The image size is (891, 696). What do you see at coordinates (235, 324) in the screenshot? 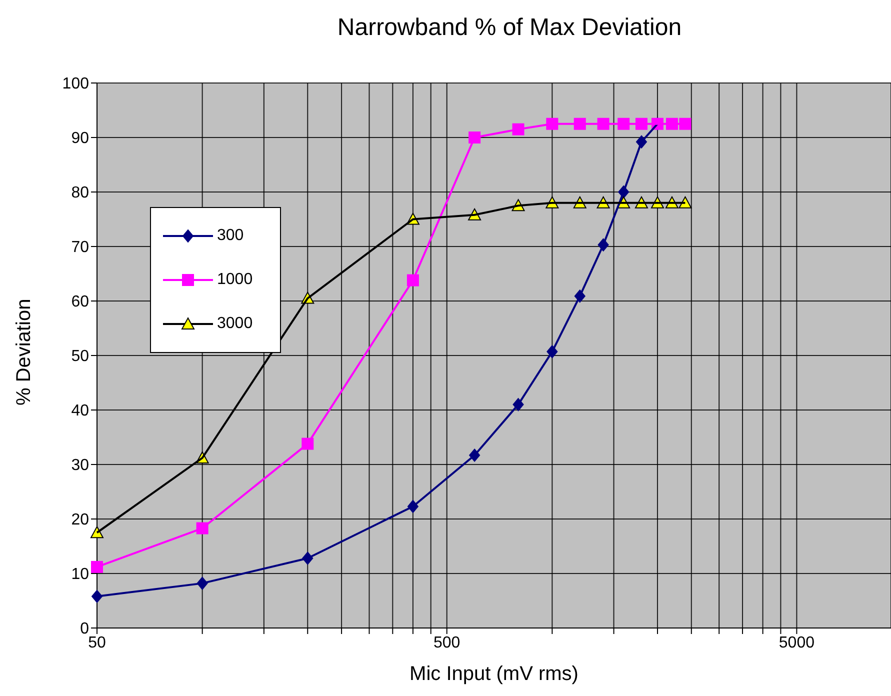
I see `legend-label: 3000` at bounding box center [235, 324].